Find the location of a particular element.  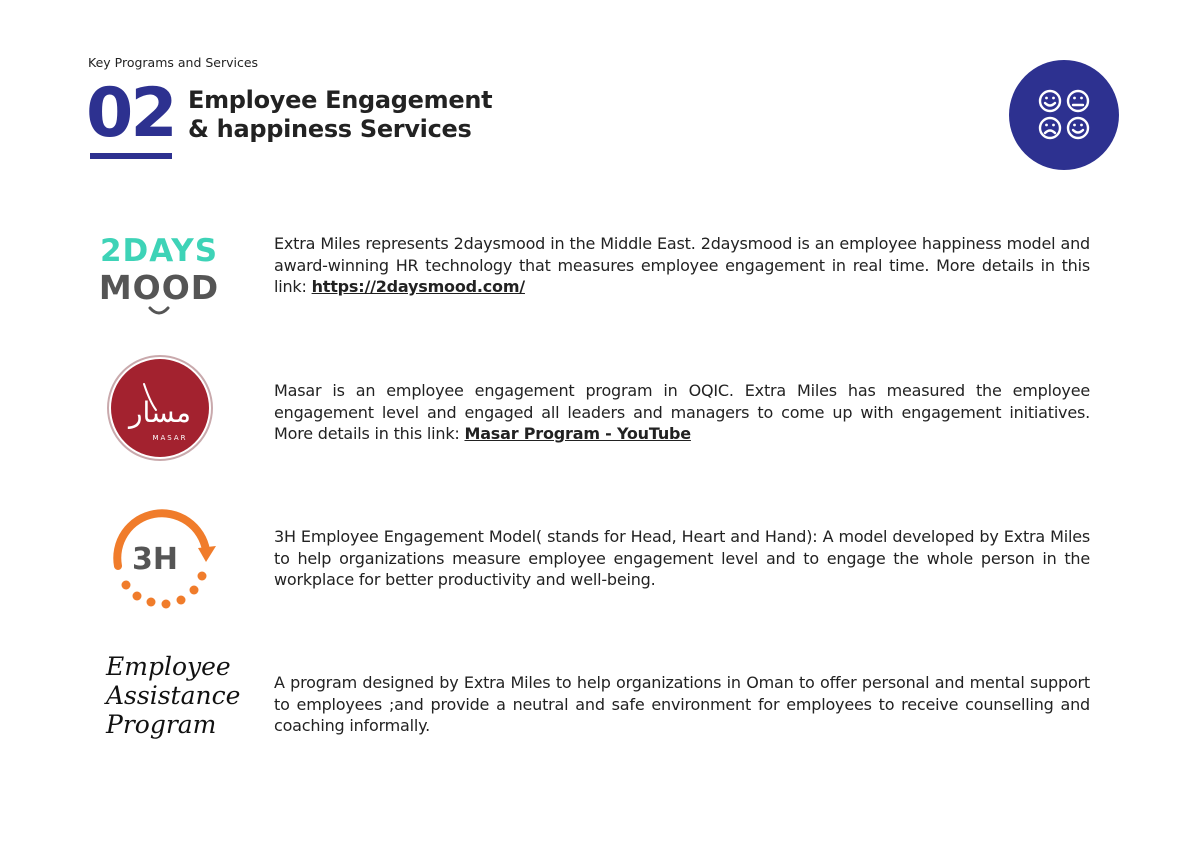

section-title-line1: Employee Engagement is located at coordinates (340, 100).